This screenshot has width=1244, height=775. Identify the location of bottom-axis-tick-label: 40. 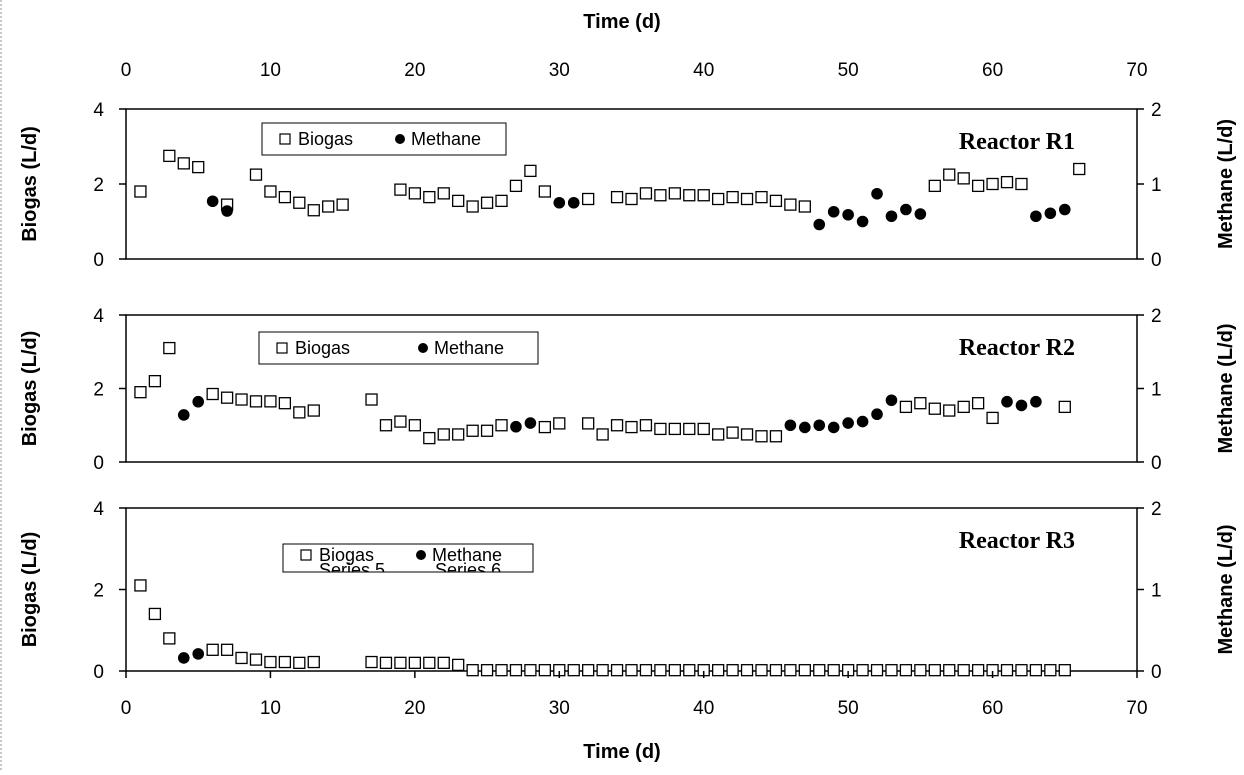
(703, 708).